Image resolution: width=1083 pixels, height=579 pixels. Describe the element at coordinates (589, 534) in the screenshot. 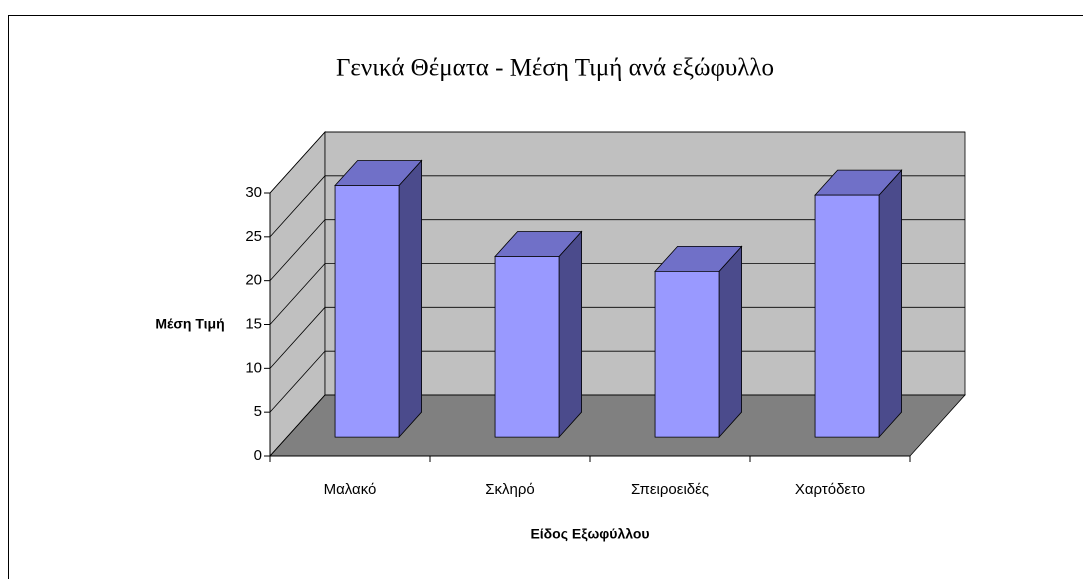

I see `x-axis-title: Είδος Εξωφύλλου` at that location.